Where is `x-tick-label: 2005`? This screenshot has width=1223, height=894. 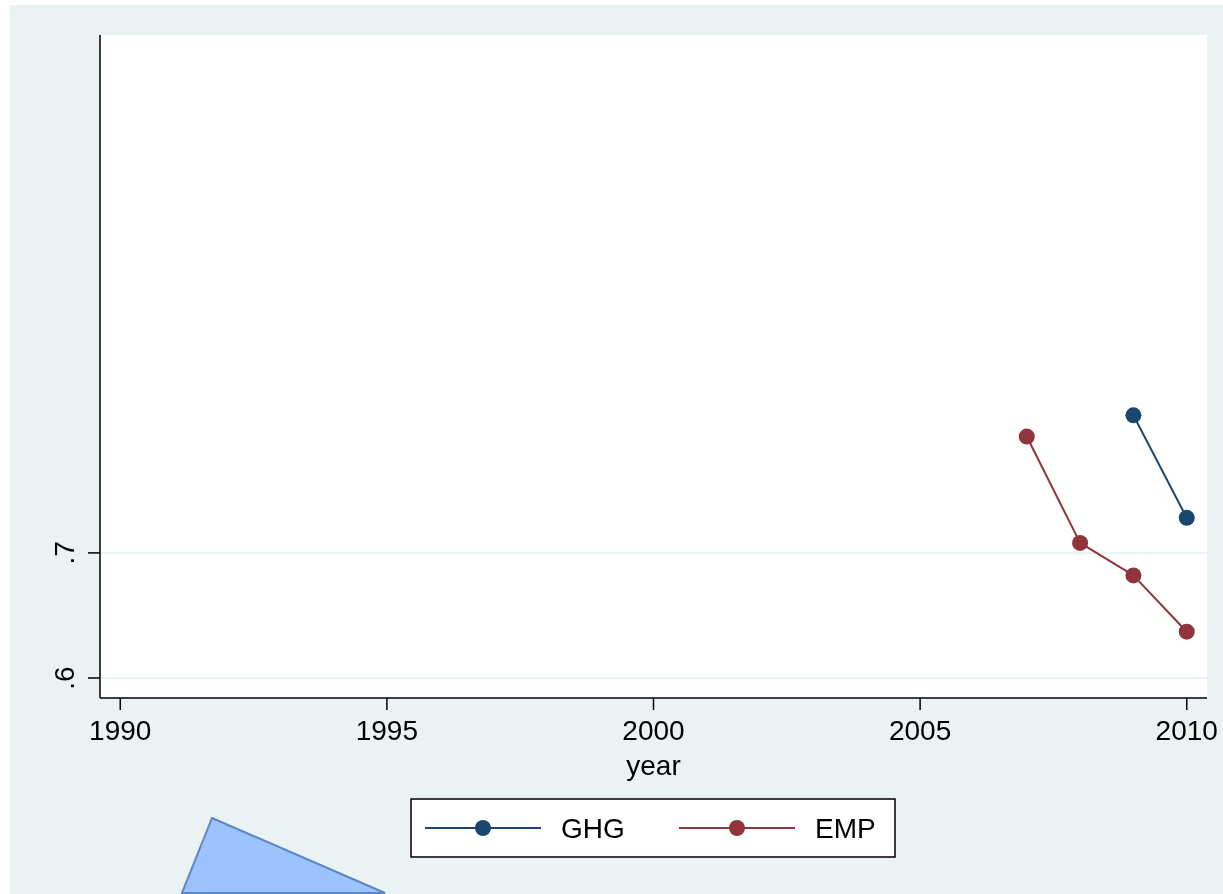 x-tick-label: 2005 is located at coordinates (920, 730).